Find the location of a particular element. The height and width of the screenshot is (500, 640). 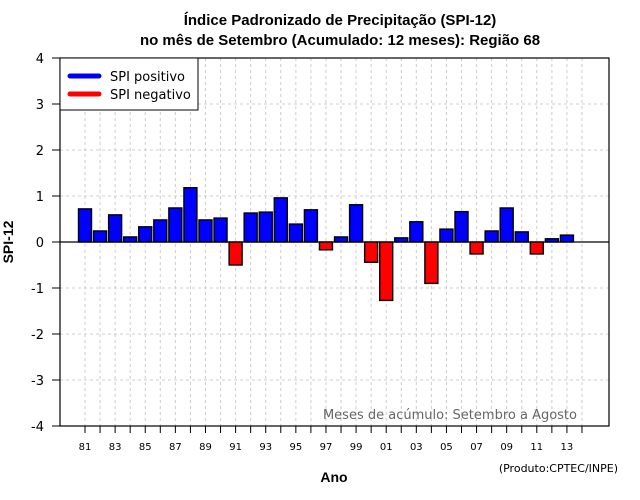

accumulation-note: Meses de acúmulo: Setembro a Agosto is located at coordinates (450, 415).